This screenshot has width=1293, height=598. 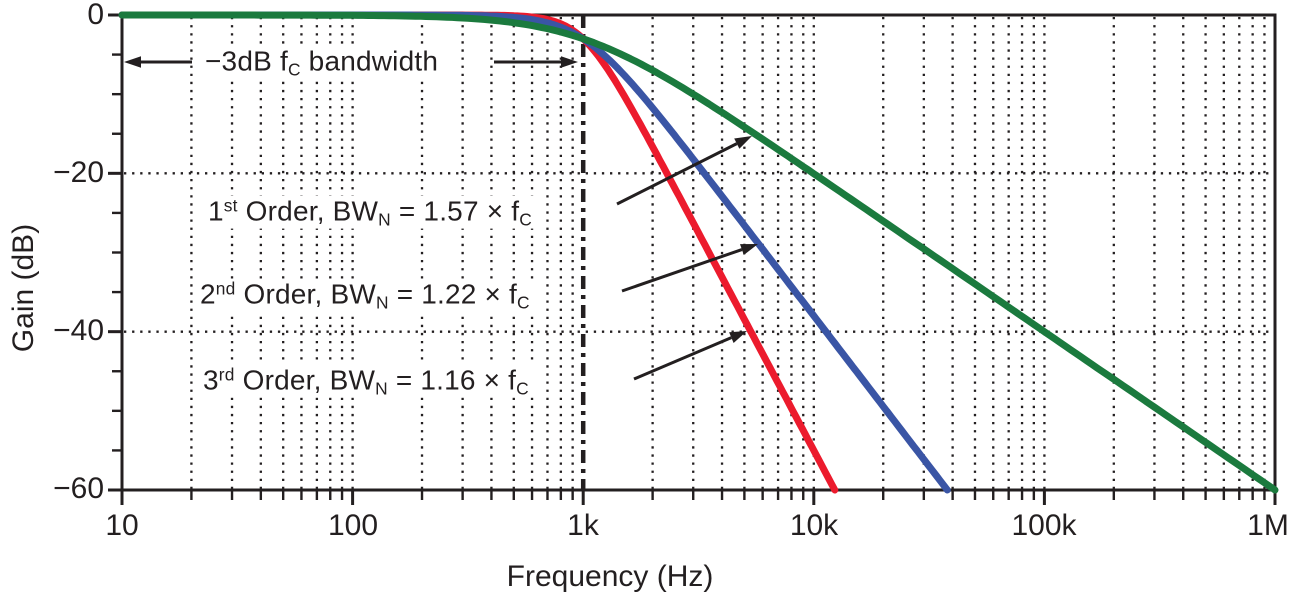 What do you see at coordinates (610, 576) in the screenshot?
I see `x-axis-title: Frequency (Hz)` at bounding box center [610, 576].